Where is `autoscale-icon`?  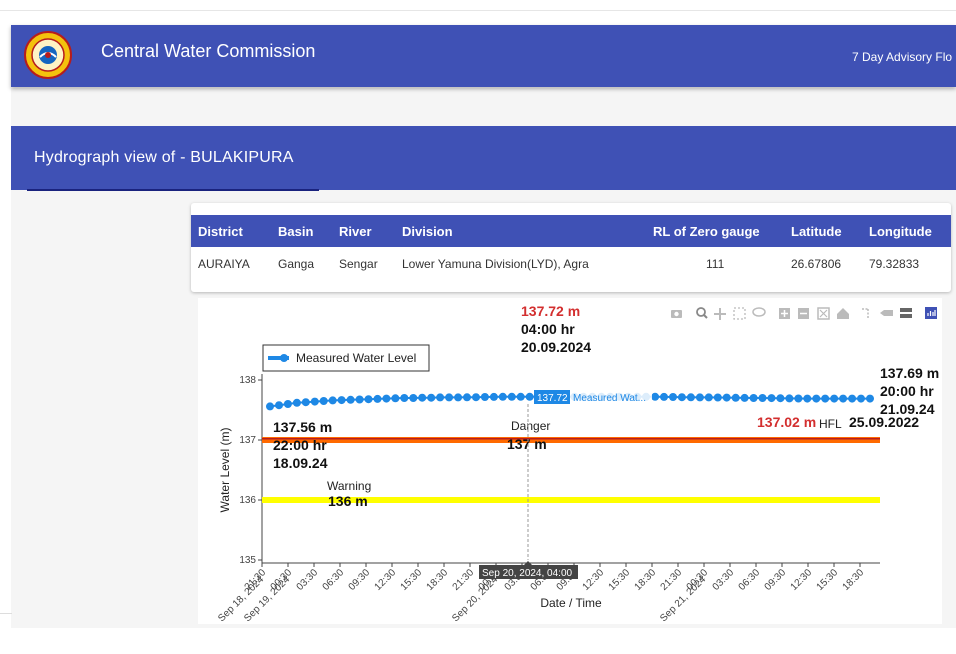
autoscale-icon is located at coordinates (823, 313).